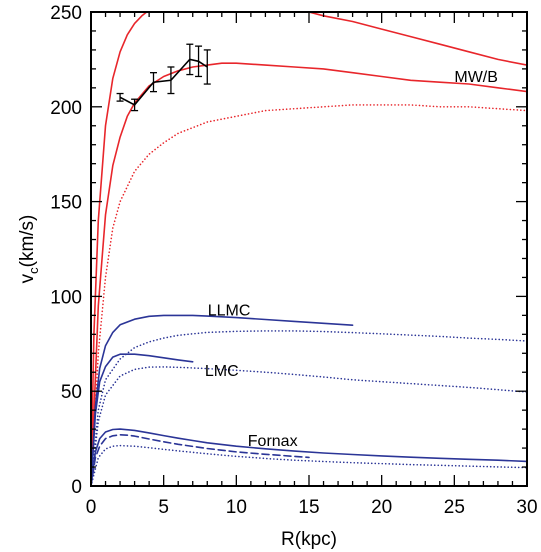 This screenshot has width=541, height=552. What do you see at coordinates (142, 419) in the screenshot?
I see `curve-lmc-solid` at bounding box center [142, 419].